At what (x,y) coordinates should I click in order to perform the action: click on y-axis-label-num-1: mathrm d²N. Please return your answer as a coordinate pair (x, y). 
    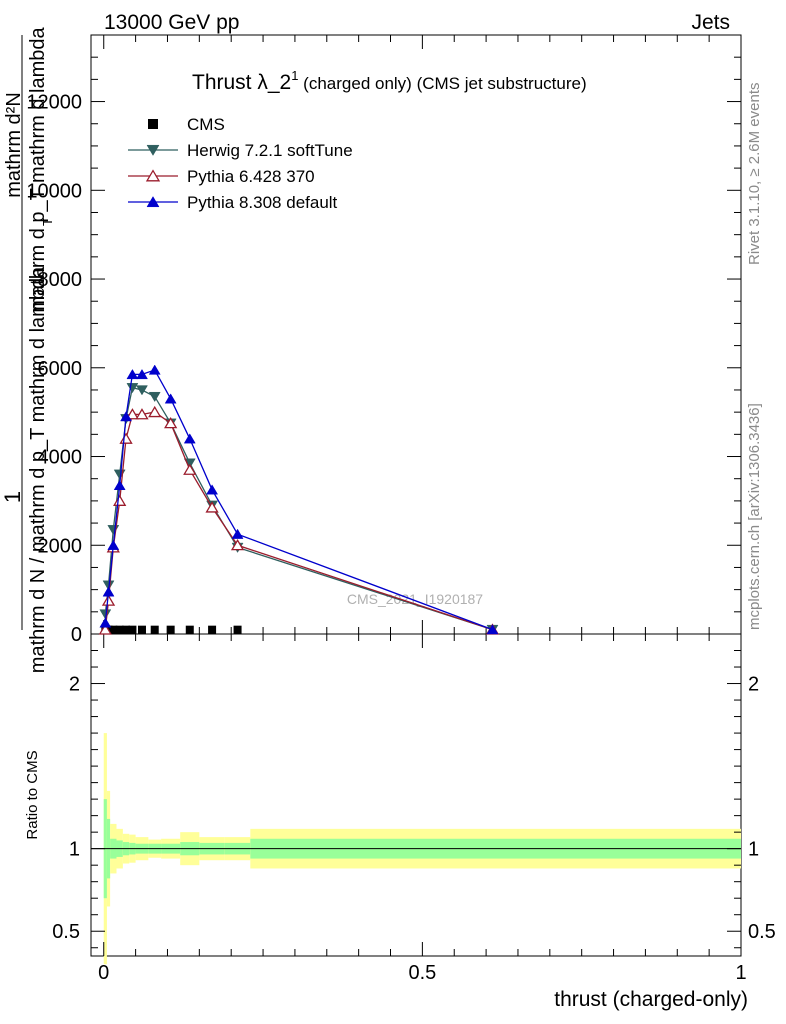
    Looking at the image, I should click on (14, 145).